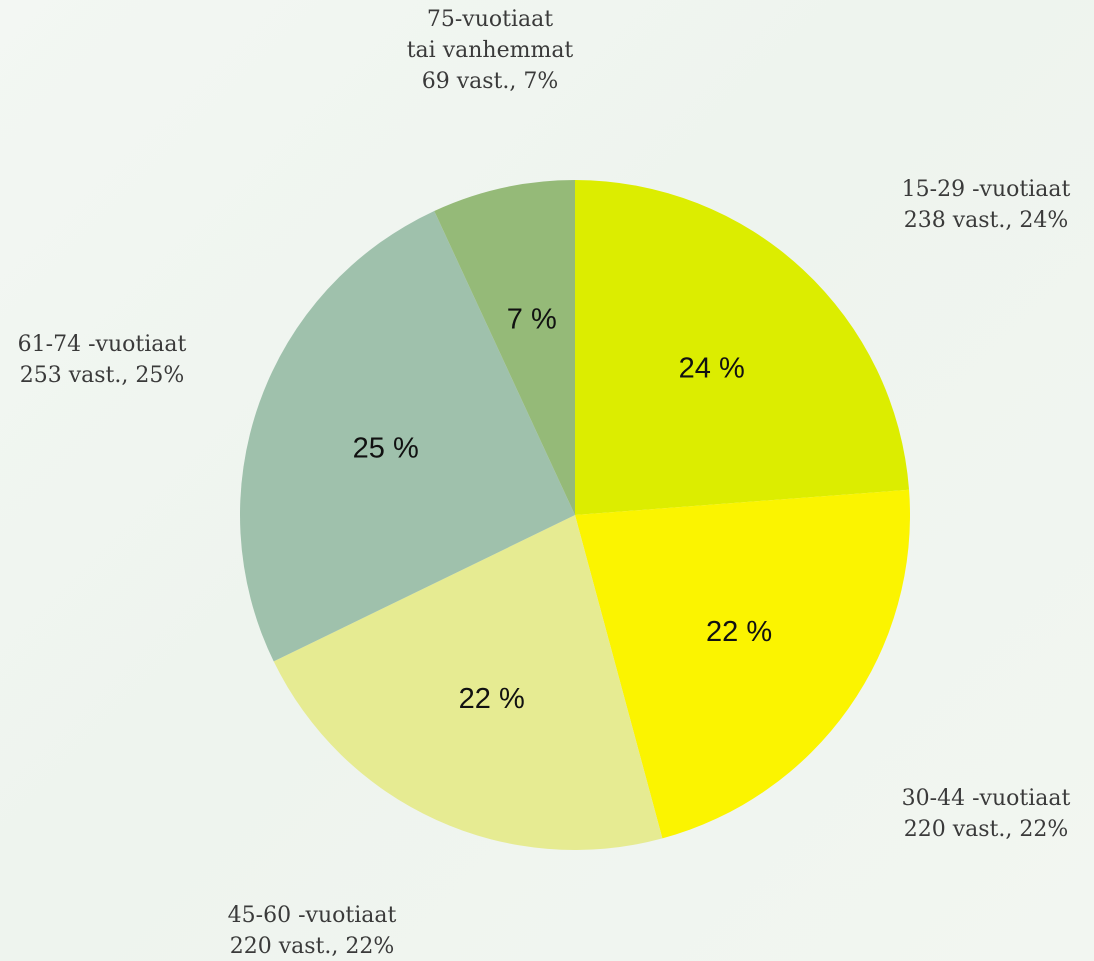  I want to click on slice-label-45-60: 45-60 -vuotiaat 220 vast., 22%, so click(312, 930).